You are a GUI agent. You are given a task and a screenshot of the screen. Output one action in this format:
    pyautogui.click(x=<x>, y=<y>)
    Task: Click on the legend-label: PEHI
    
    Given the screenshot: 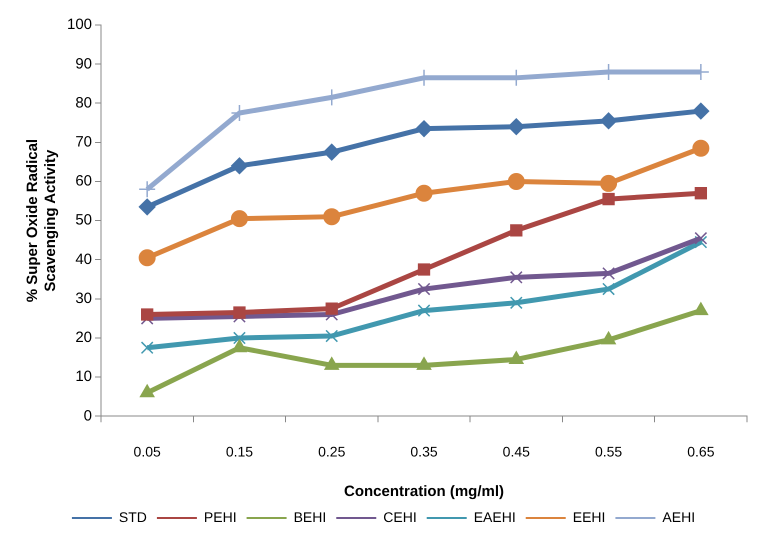 What is the action you would take?
    pyautogui.click(x=220, y=516)
    